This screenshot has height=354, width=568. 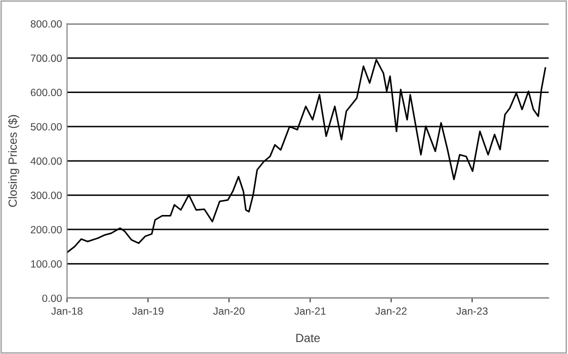 I want to click on y-tick-label: 200.00, so click(x=46, y=230).